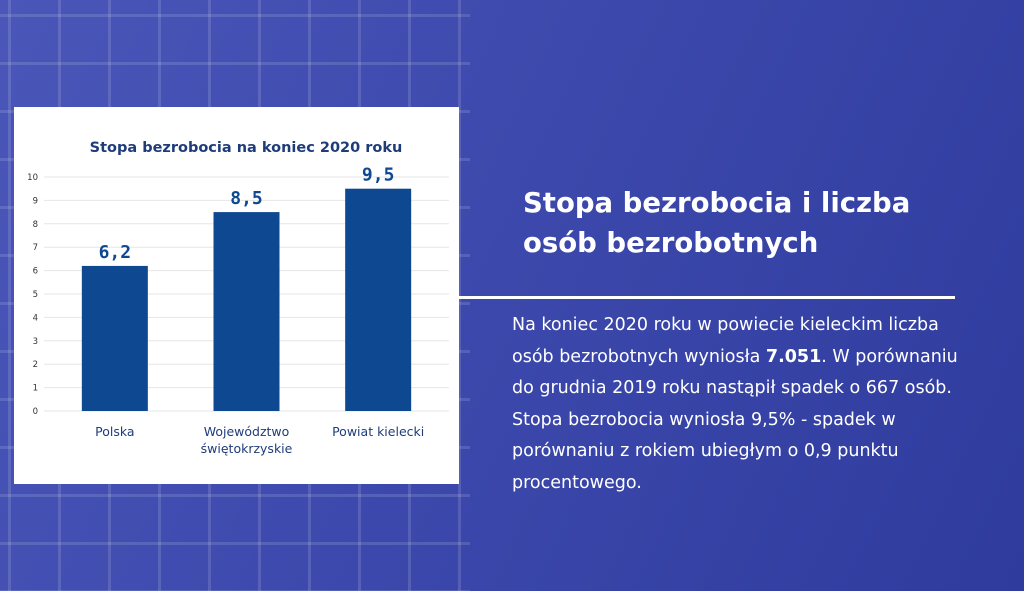 Image resolution: width=1024 pixels, height=591 pixels. Describe the element at coordinates (114, 431) in the screenshot. I see `category-label: Polska` at that location.